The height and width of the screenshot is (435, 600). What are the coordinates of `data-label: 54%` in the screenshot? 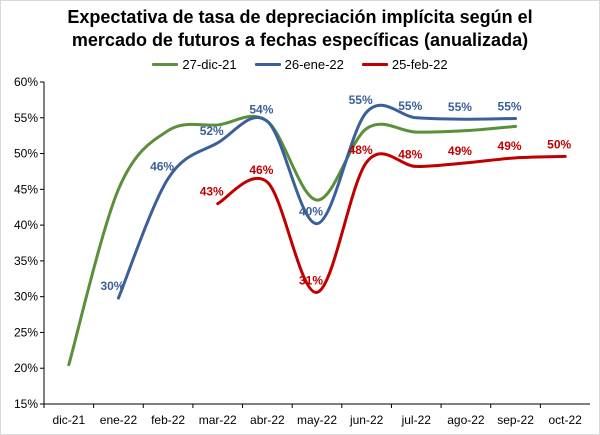 It's located at (261, 109).